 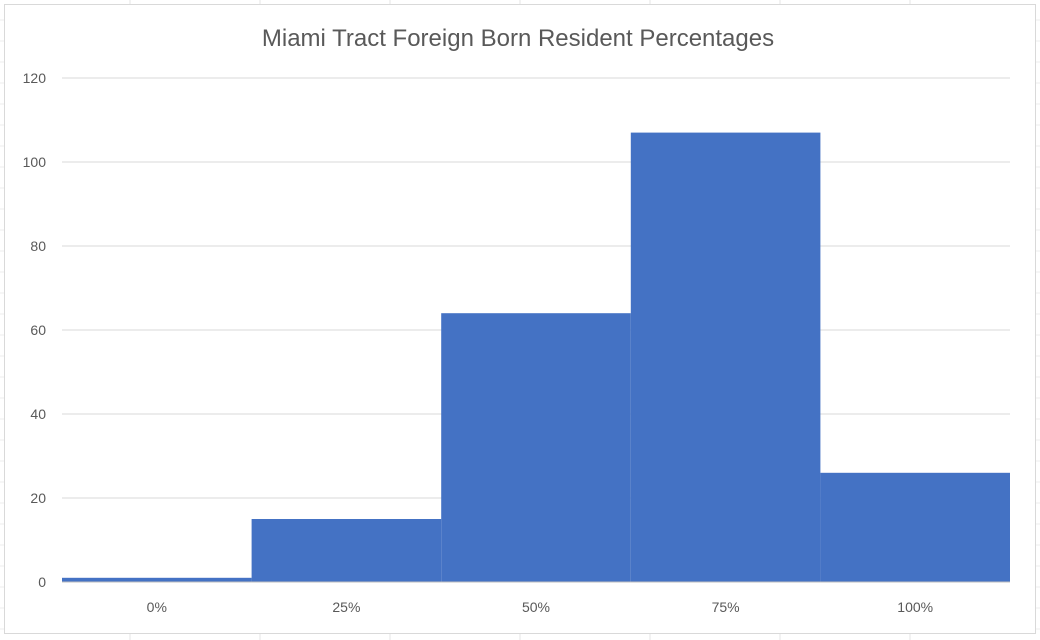 What do you see at coordinates (38, 330) in the screenshot?
I see `y-tick-label: 60` at bounding box center [38, 330].